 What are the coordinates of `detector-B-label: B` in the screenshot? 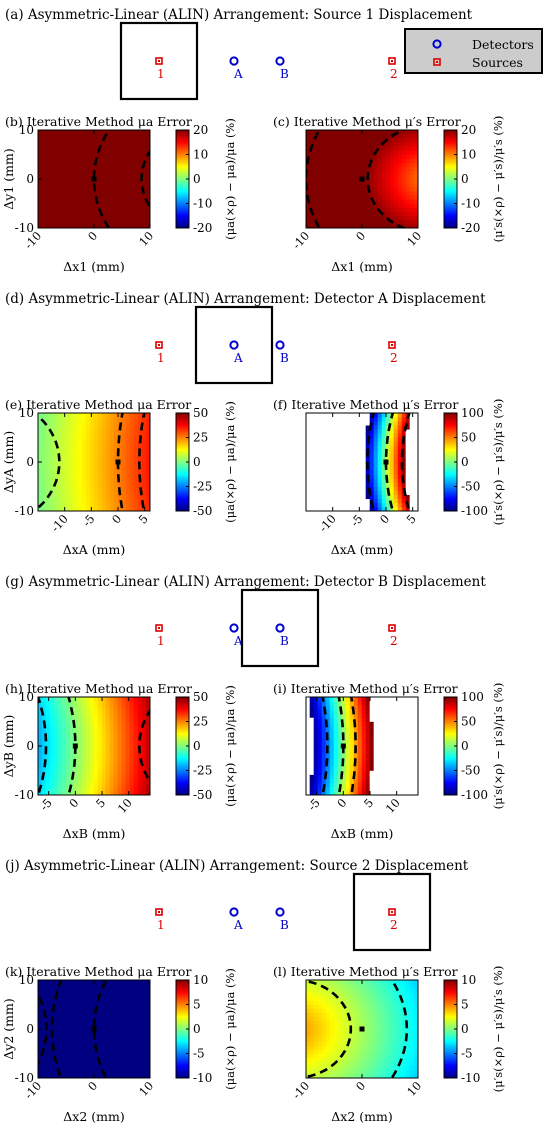 It's located at (284, 641).